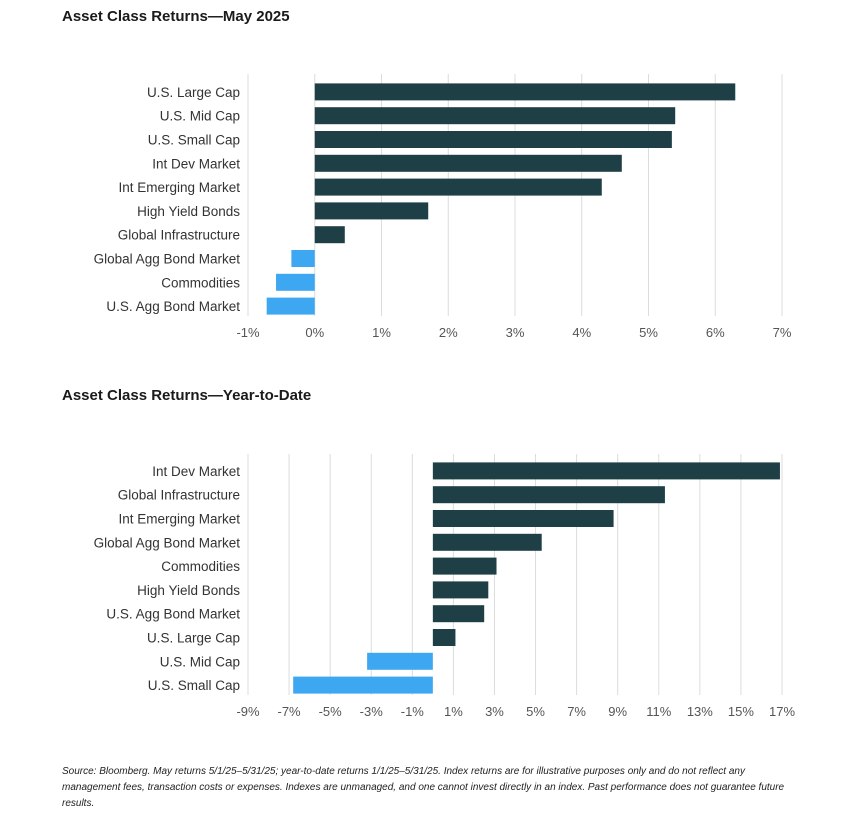 The image size is (849, 828). I want to click on chart-title-may: Asset Class Returns—May 2025, so click(176, 16).